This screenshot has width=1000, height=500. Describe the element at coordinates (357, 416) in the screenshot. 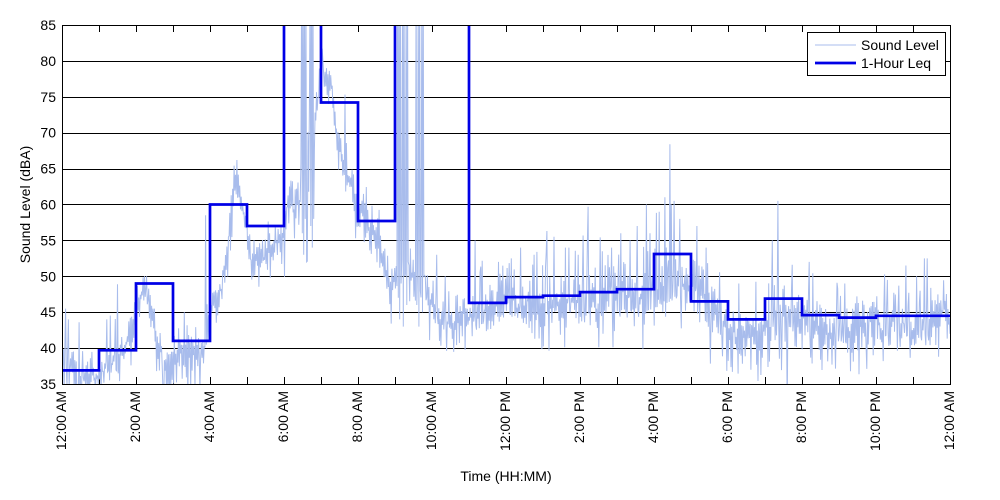

I see `svg-text: 8:00 AM` at that location.